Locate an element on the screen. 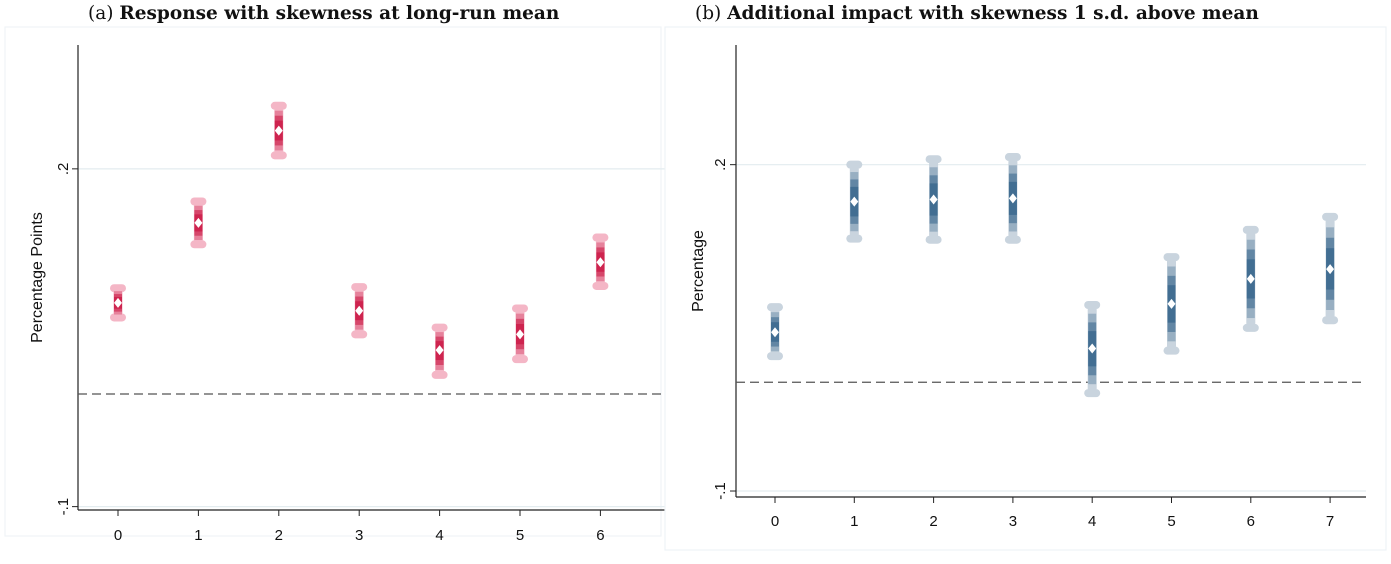 The height and width of the screenshot is (564, 1391). y-axis-title: Percentage Points is located at coordinates (37, 277).